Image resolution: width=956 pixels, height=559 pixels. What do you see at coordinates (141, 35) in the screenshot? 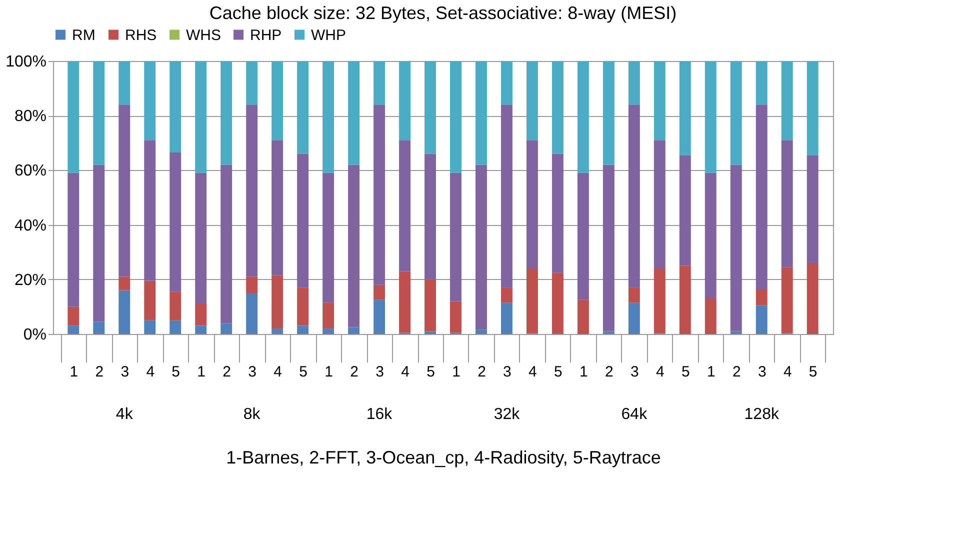
I see `legend-label: RHS` at bounding box center [141, 35].